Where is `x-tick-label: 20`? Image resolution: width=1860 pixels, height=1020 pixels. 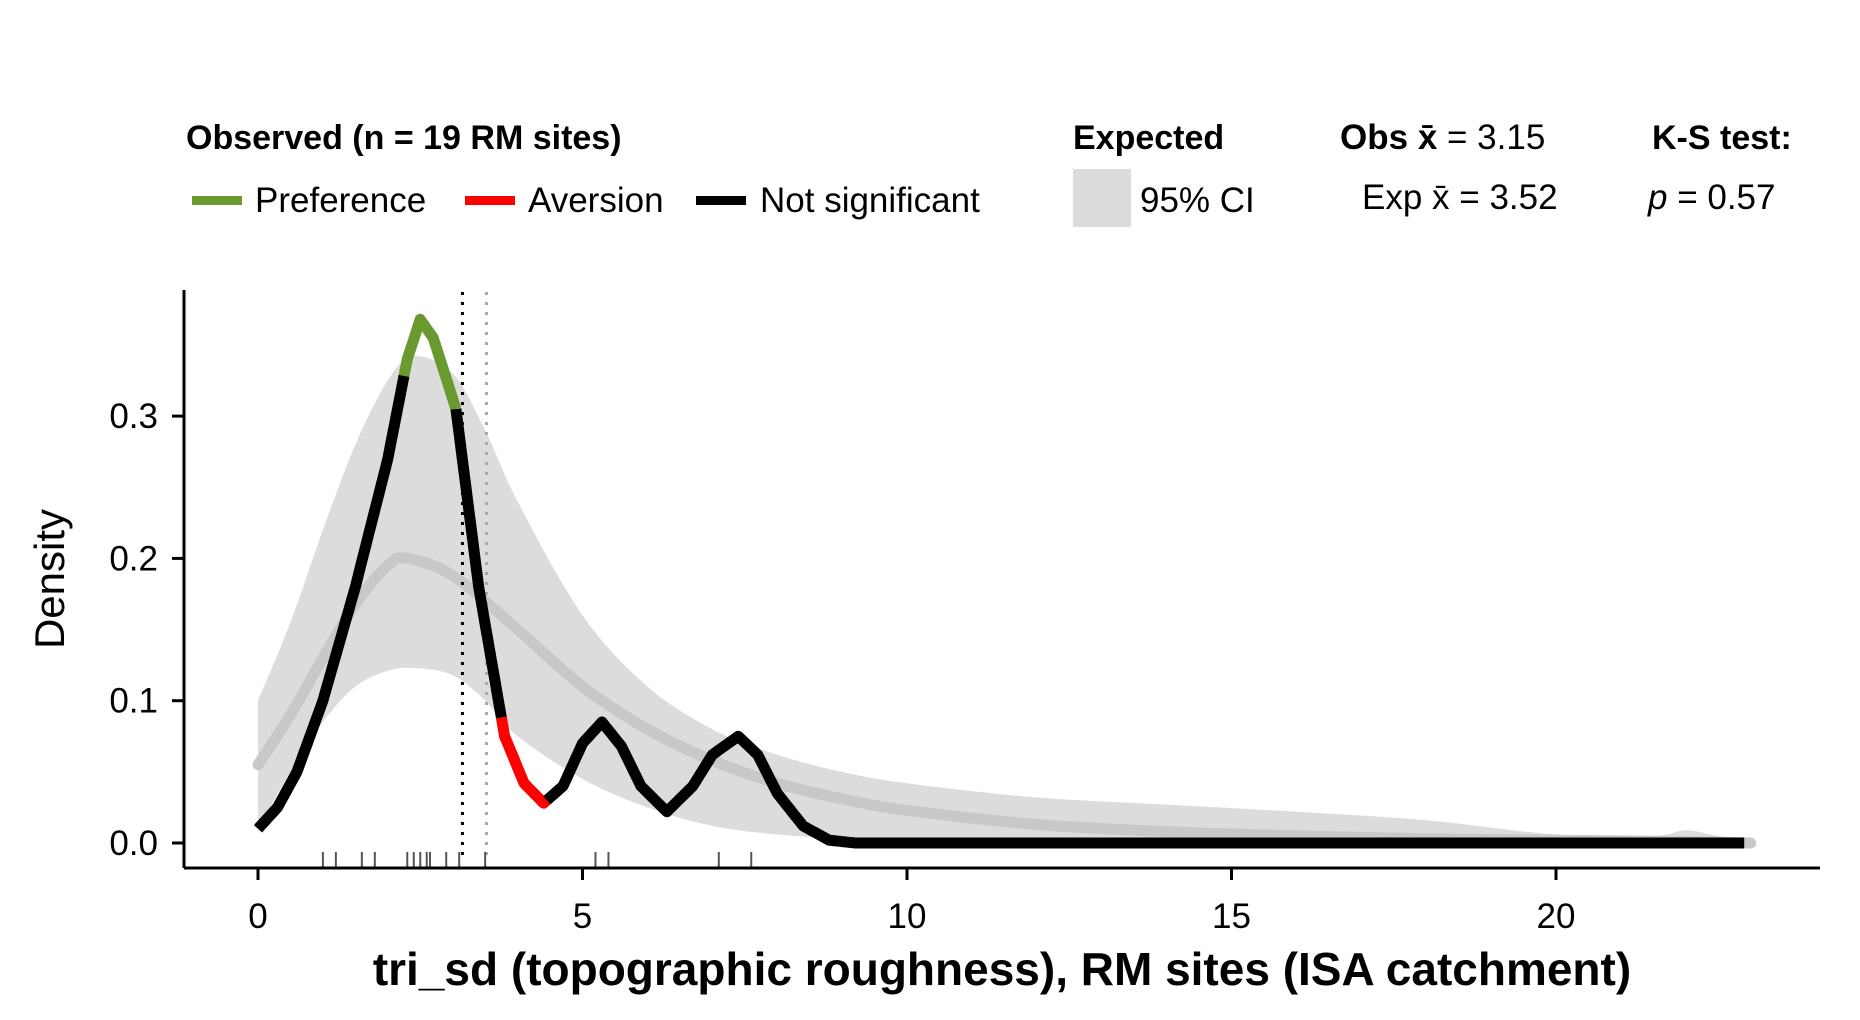 x-tick-label: 20 is located at coordinates (1556, 916).